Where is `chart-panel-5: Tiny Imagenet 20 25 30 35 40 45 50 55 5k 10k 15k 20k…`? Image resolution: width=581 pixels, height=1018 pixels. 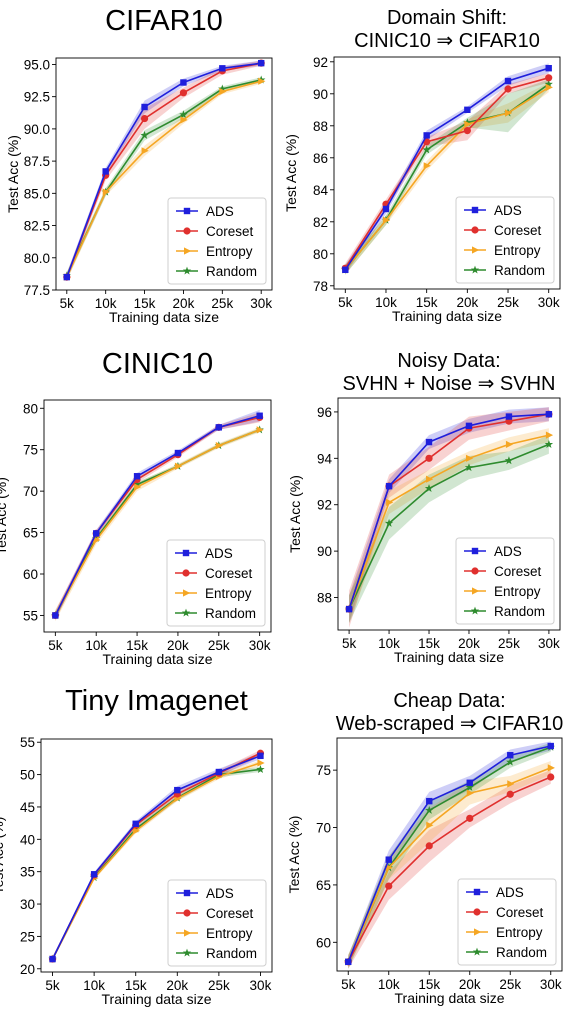 chart-panel-5: Tiny Imagenet 20 25 30 35 40 45 50 55 5k 10k 15k 20k… is located at coordinates (136, 846).